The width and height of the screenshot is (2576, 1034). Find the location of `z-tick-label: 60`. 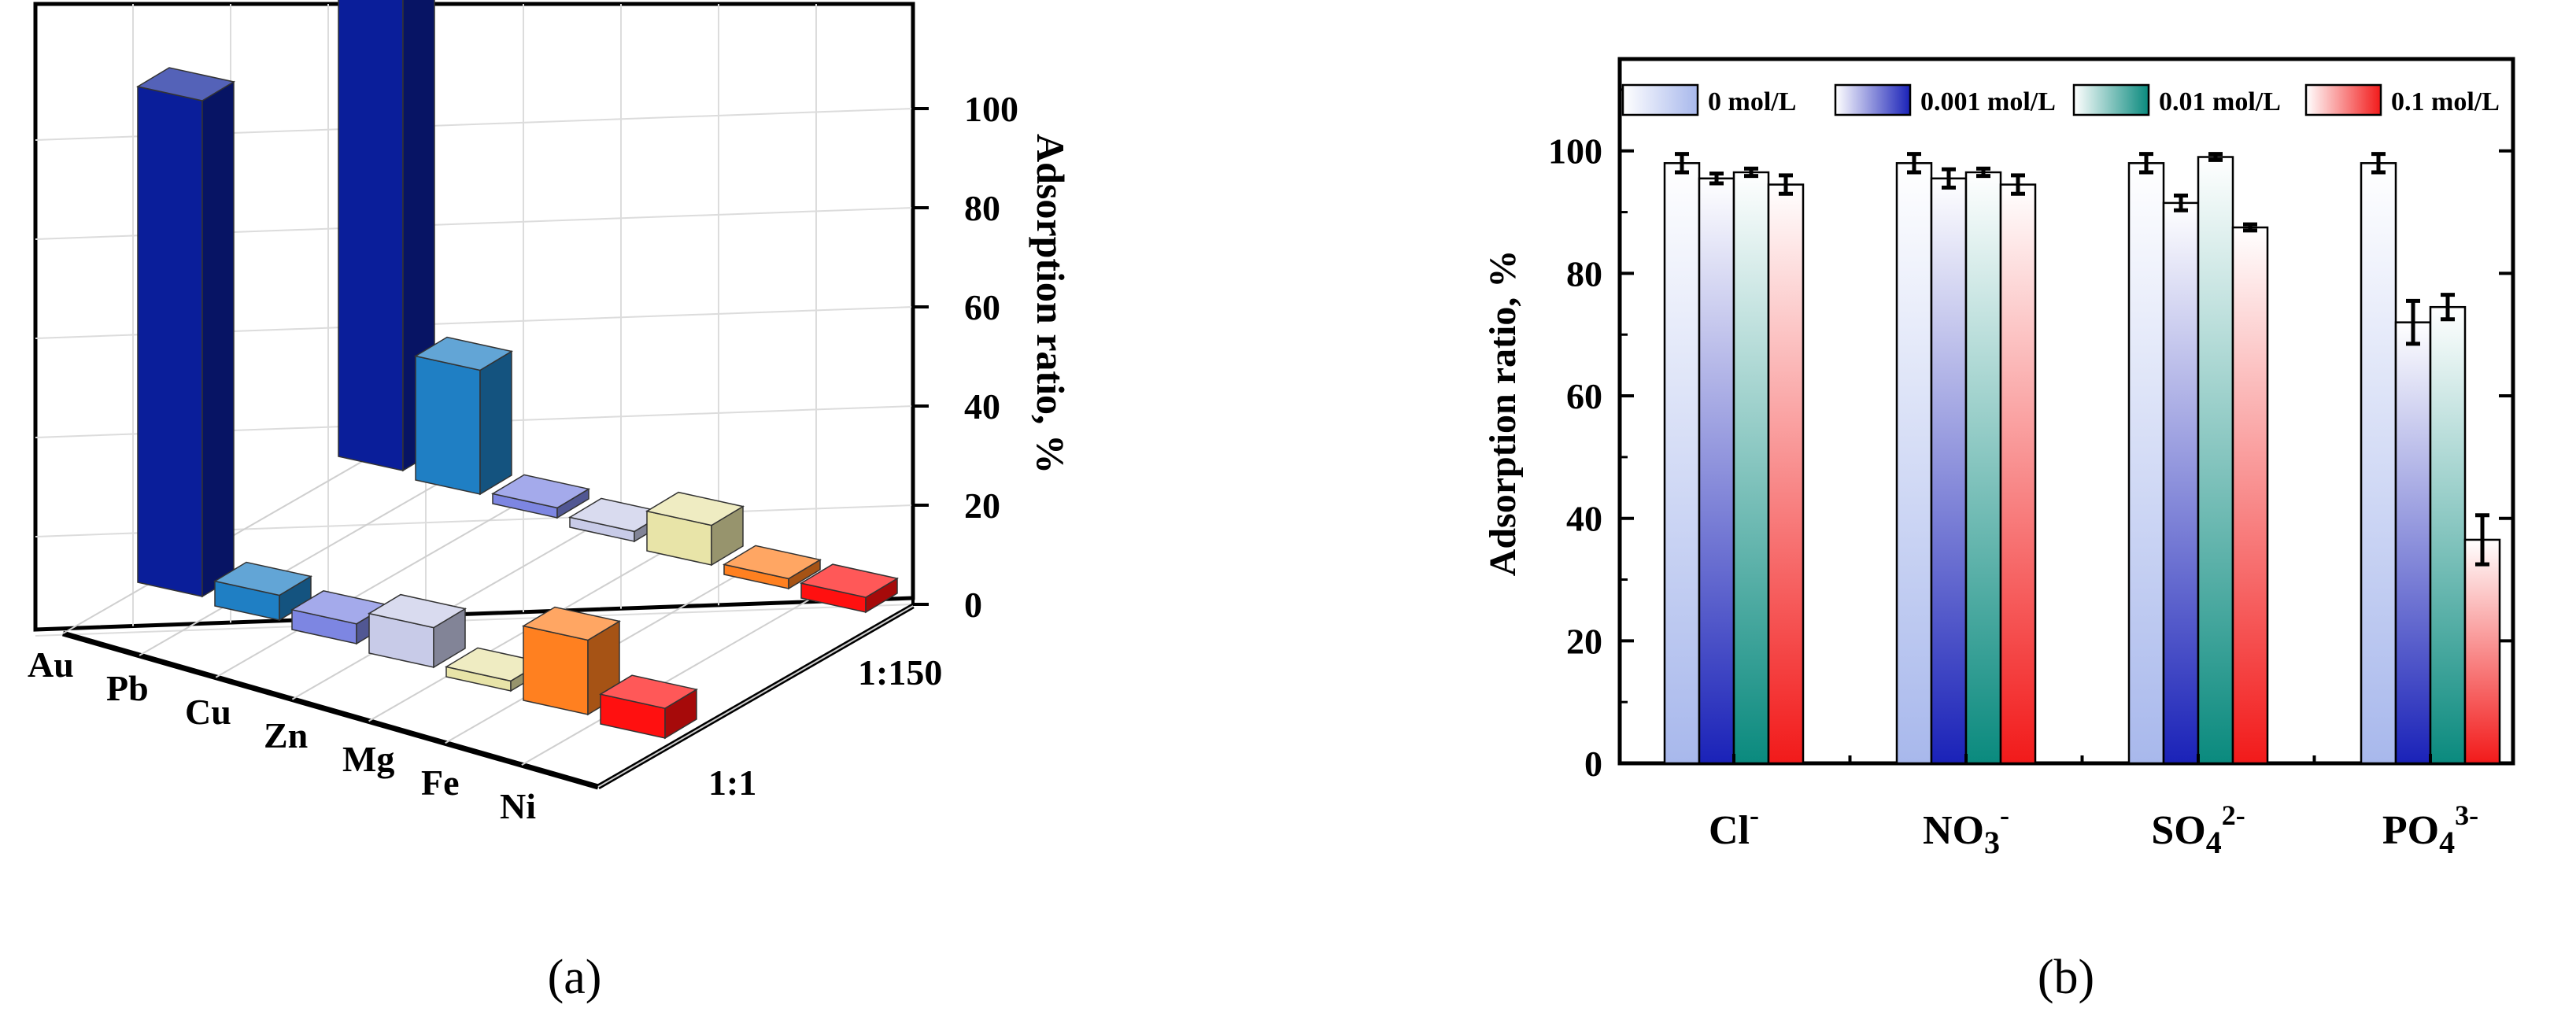

z-tick-label: 60 is located at coordinates (982, 307).